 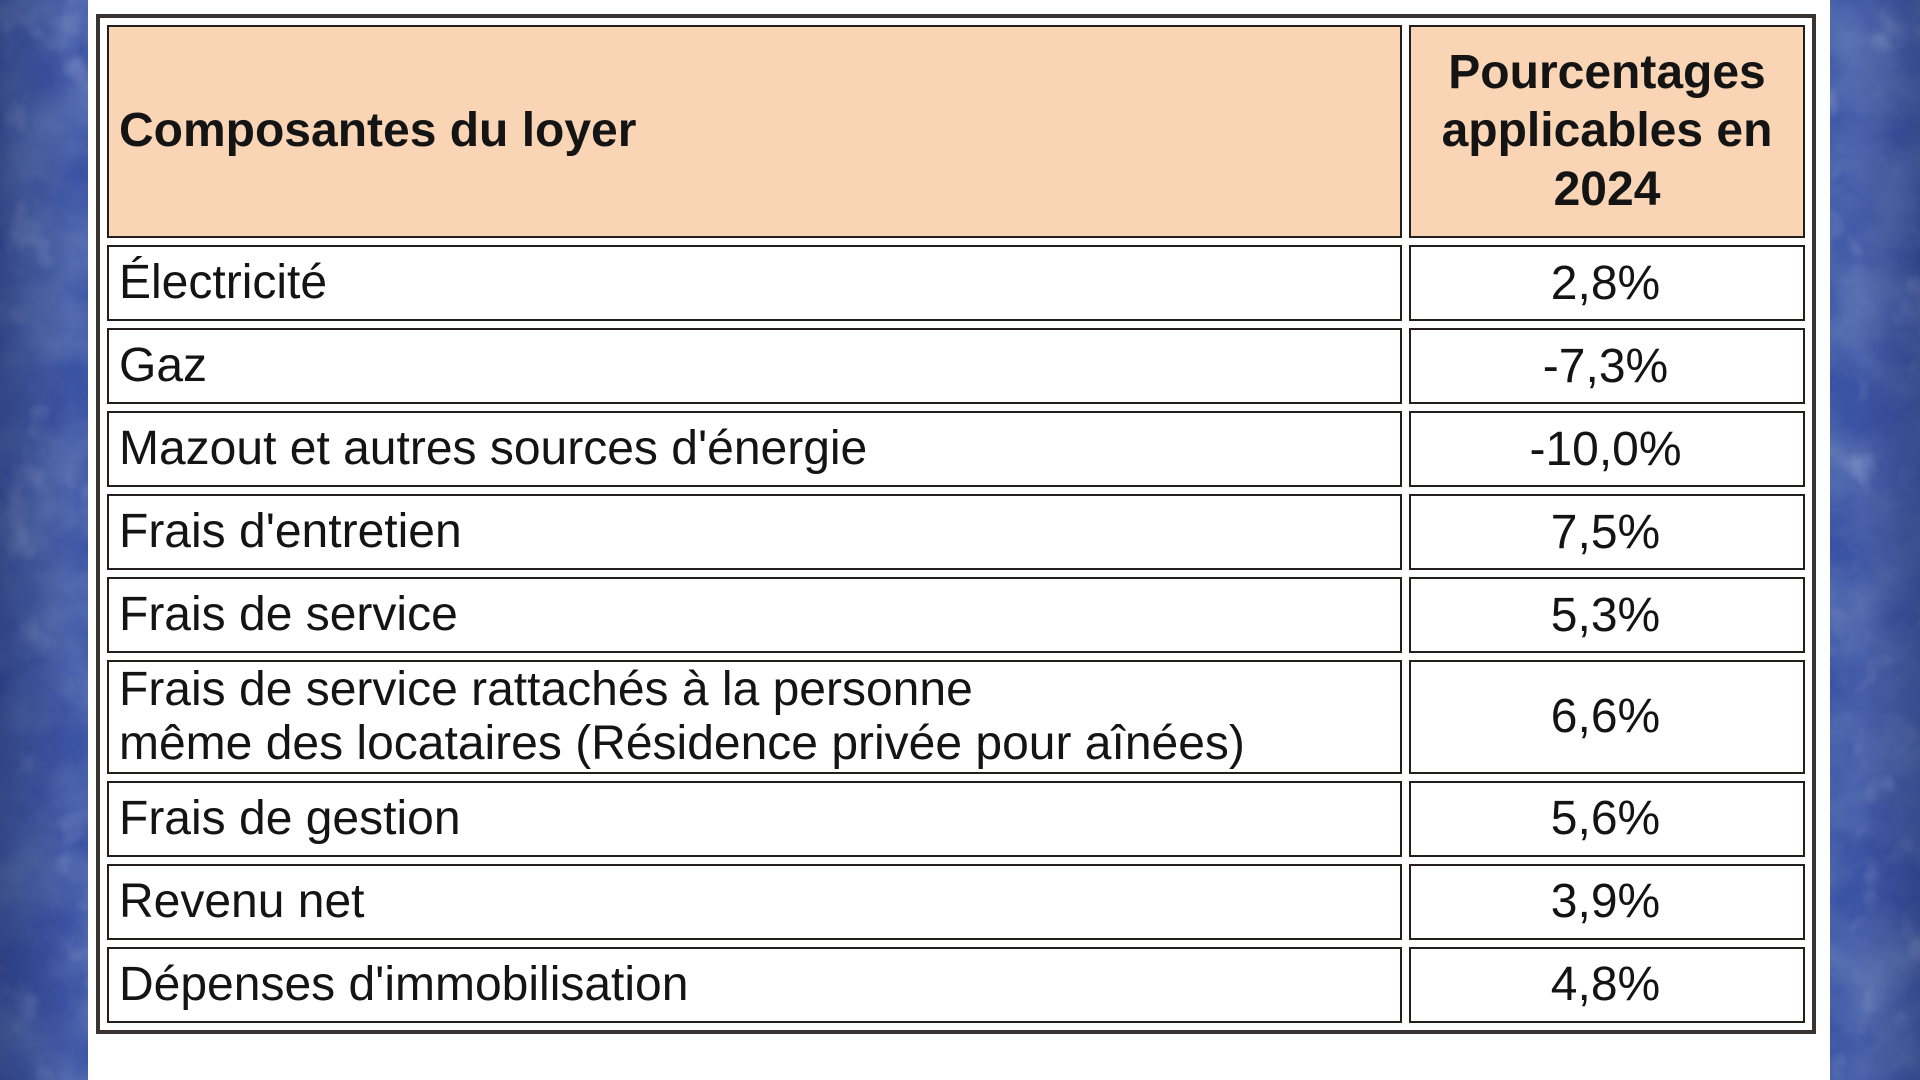 What do you see at coordinates (754, 818) in the screenshot?
I see `component-label: Frais de gestion` at bounding box center [754, 818].